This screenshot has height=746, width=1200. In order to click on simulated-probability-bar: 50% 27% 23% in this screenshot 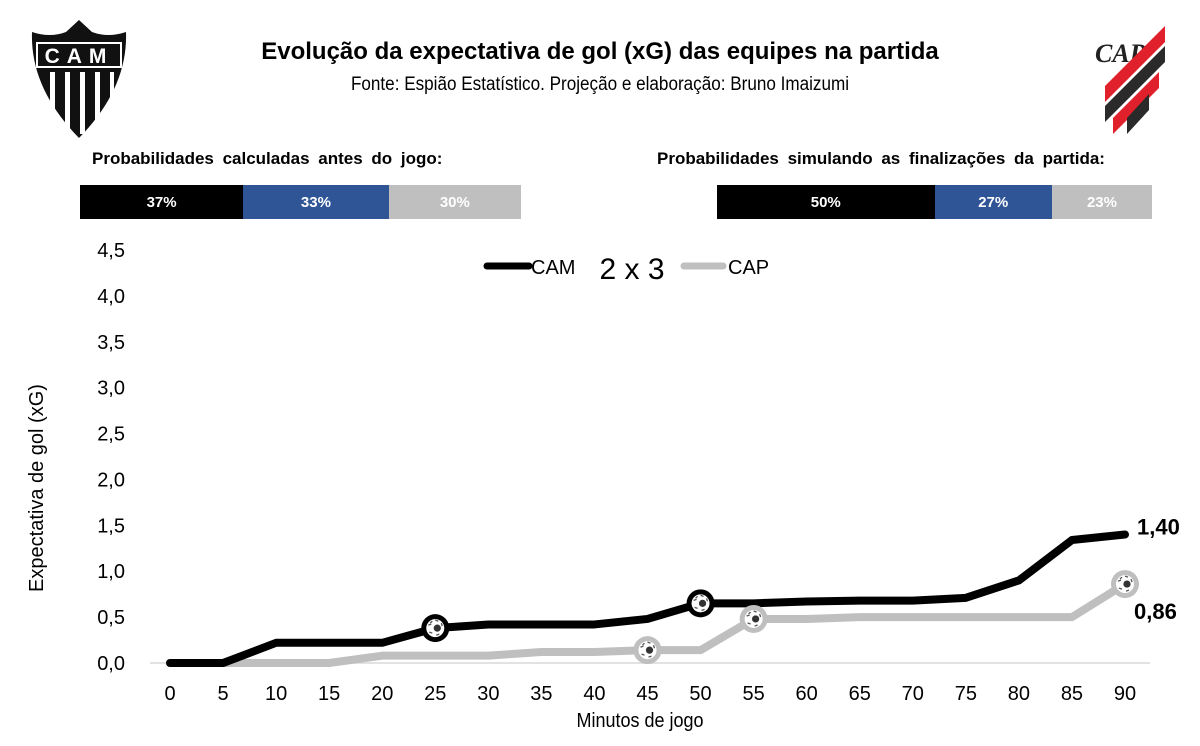, I will do `click(934, 202)`.